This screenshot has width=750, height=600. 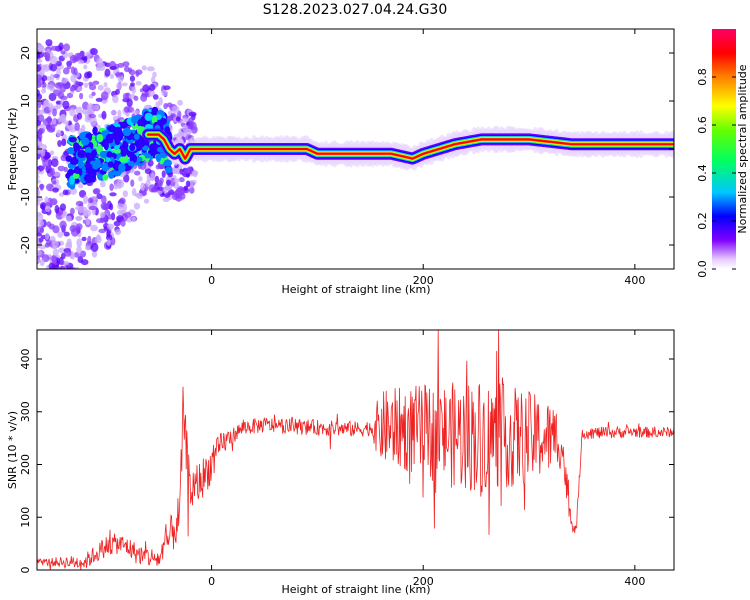 I want to click on snr-y-tick-label: 0, so click(x=25, y=570).